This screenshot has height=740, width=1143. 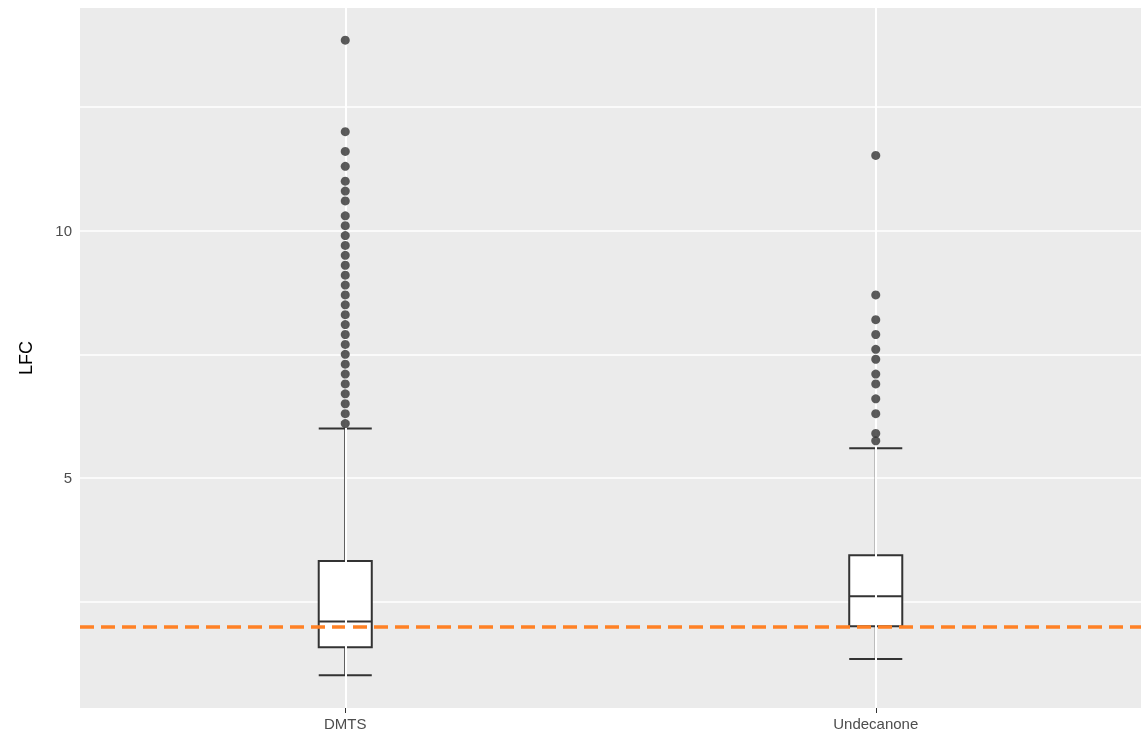 I want to click on x-tick-label: DMTS, so click(x=345, y=723).